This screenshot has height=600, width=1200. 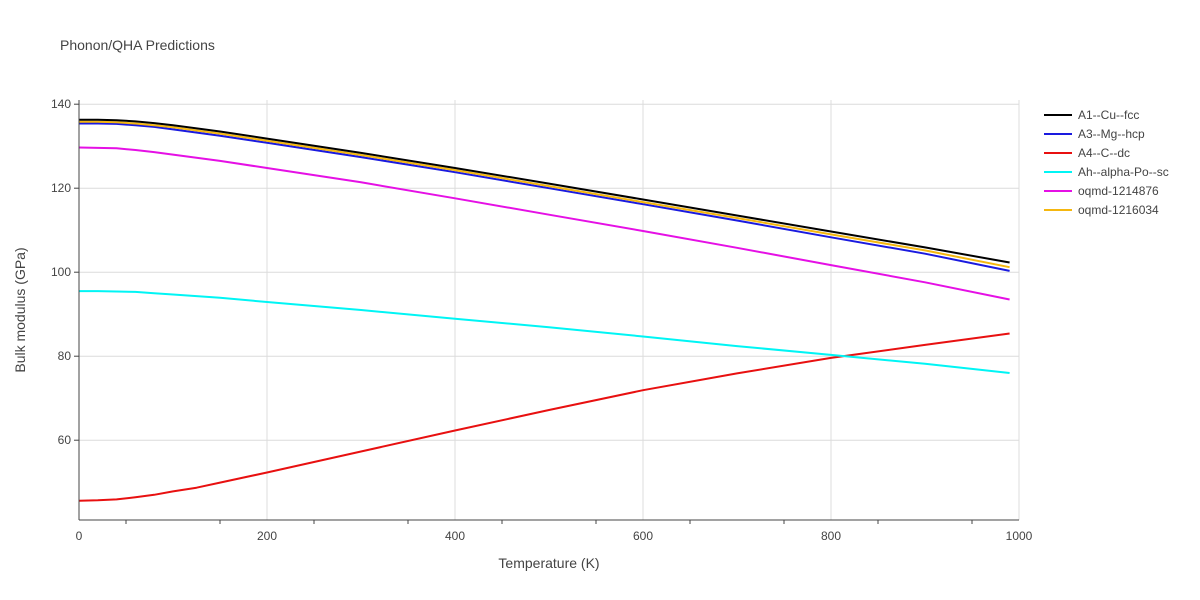 I want to click on legend-item: A4--C--dc, so click(x=1087, y=153).